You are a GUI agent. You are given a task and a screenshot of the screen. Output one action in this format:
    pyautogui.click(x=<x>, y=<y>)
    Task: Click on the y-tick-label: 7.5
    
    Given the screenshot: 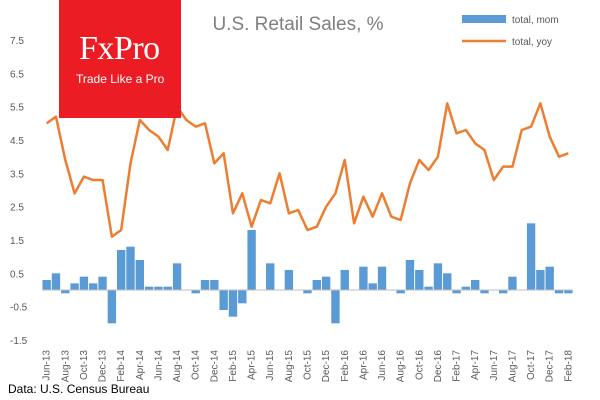 What is the action you would take?
    pyautogui.click(x=17, y=41)
    